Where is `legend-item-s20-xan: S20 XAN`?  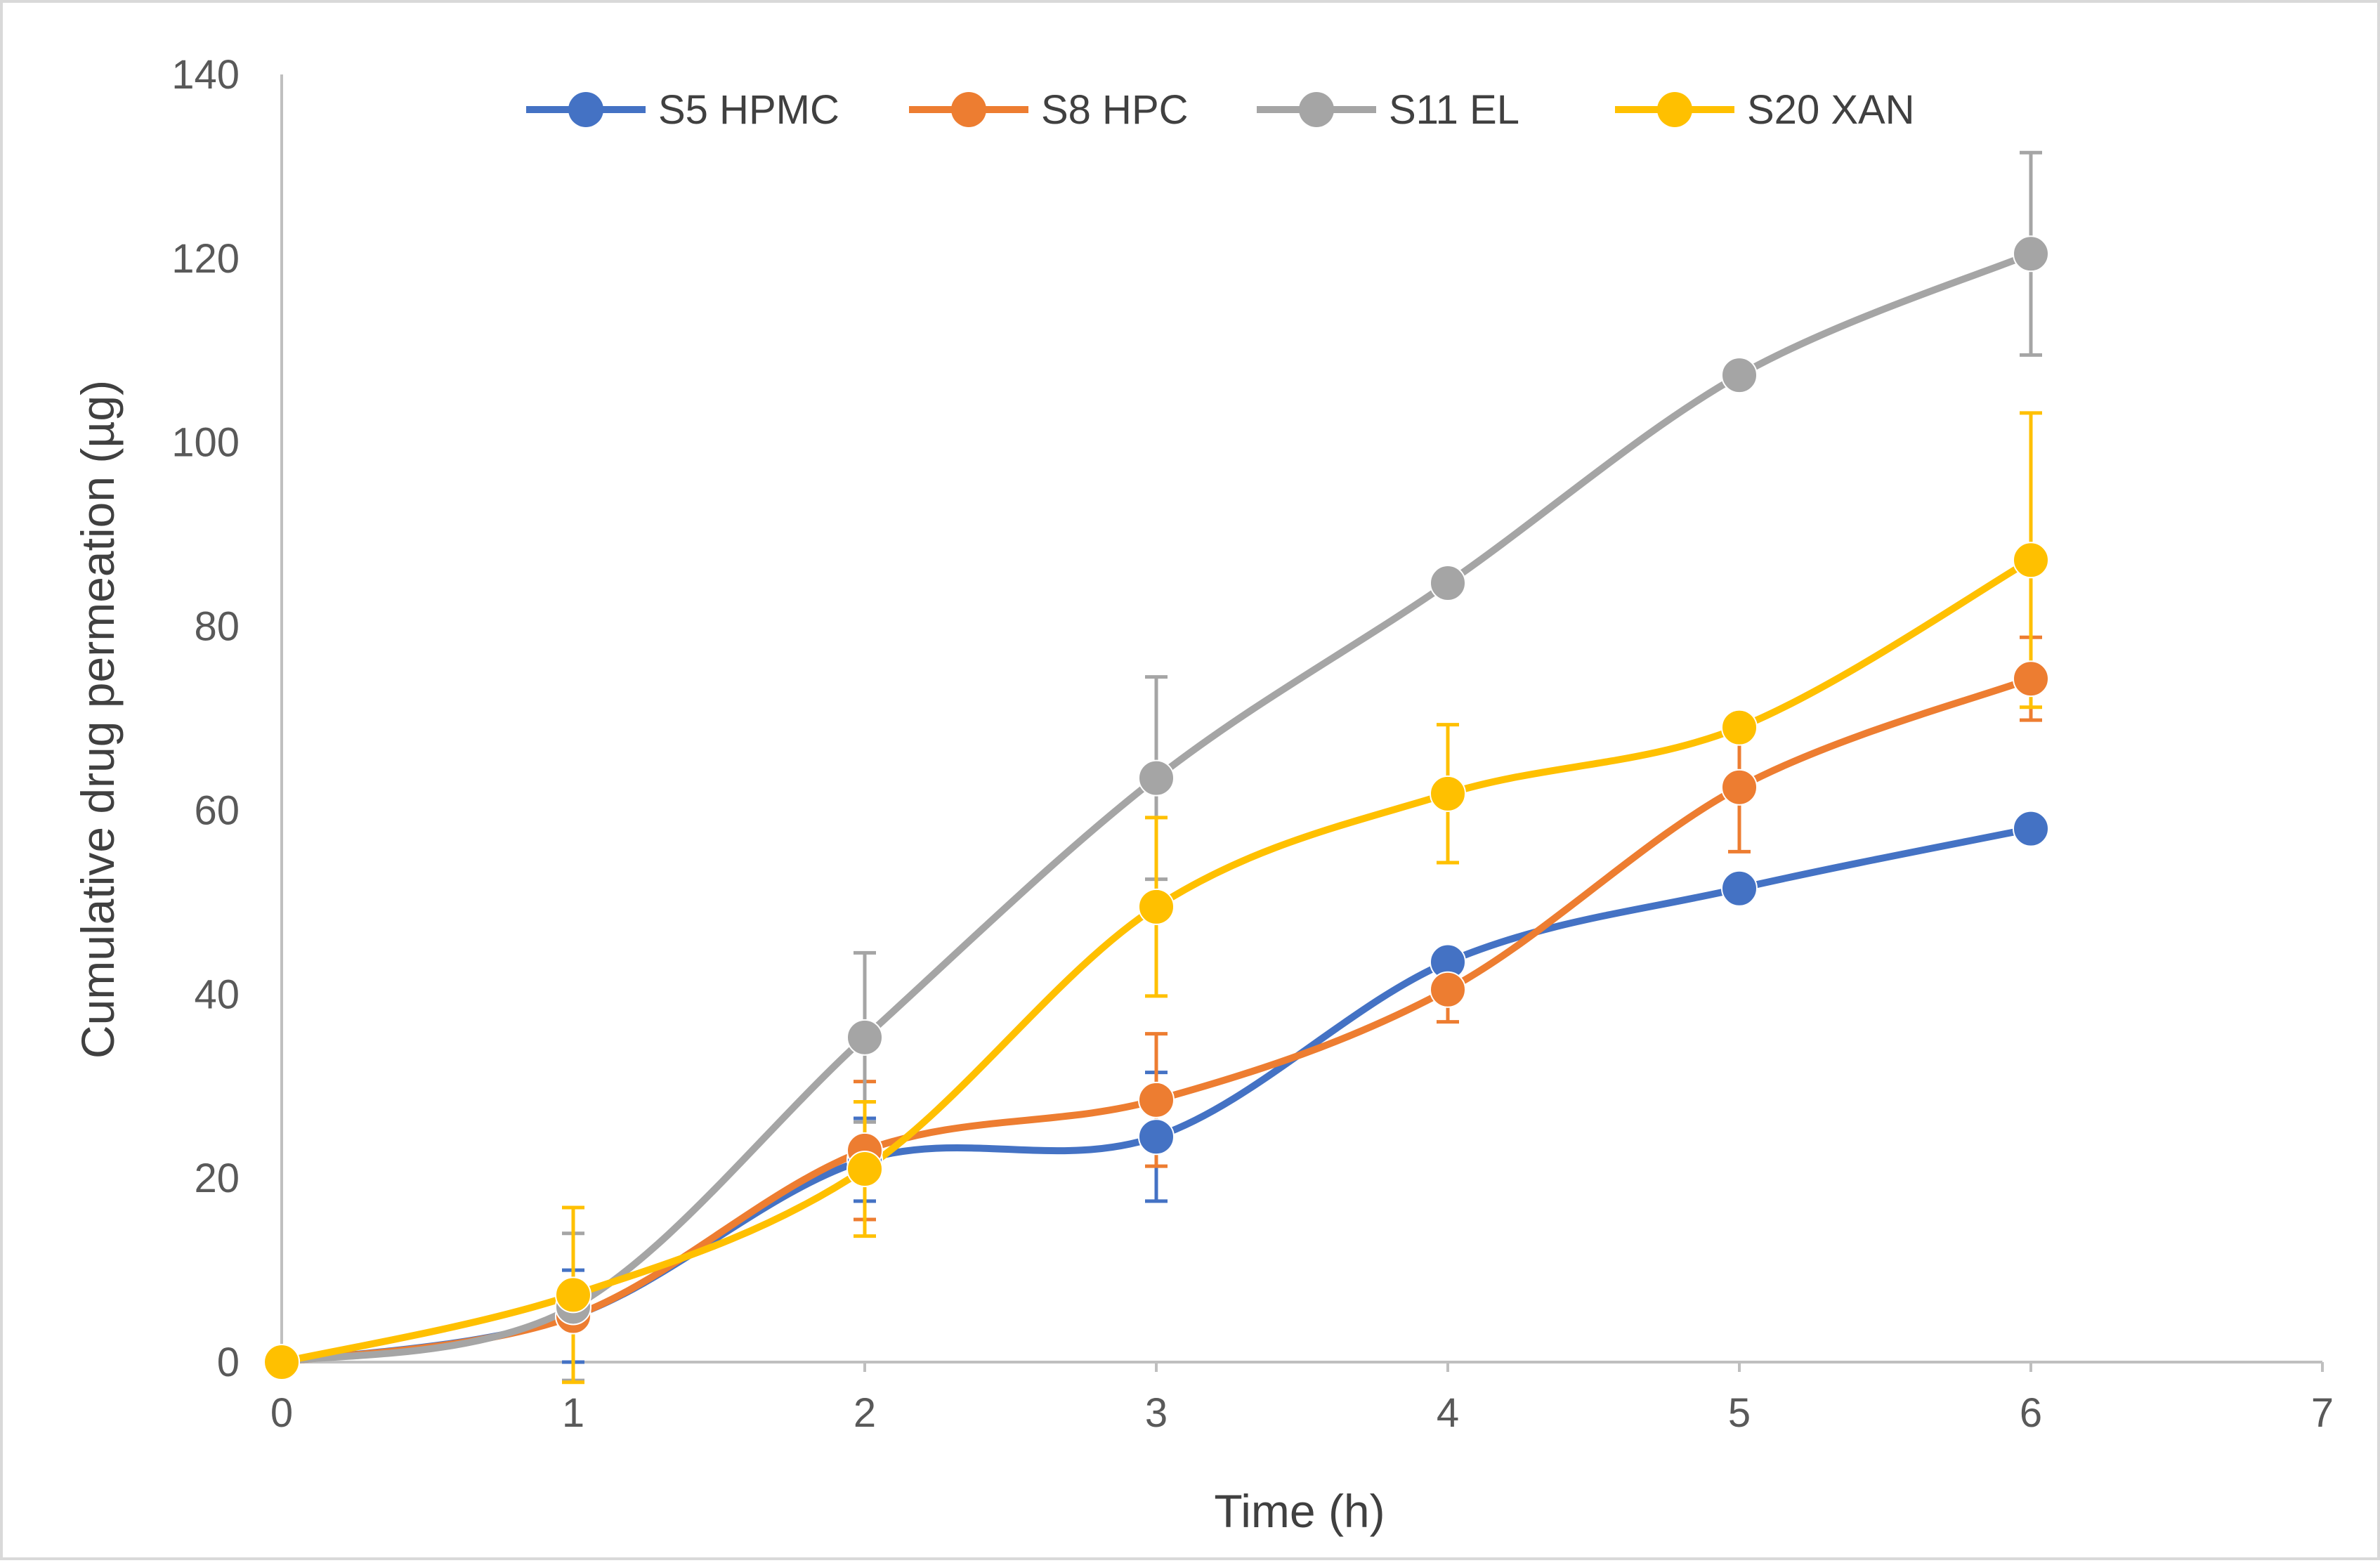 legend-item-s20-xan: S20 XAN is located at coordinates (1765, 110).